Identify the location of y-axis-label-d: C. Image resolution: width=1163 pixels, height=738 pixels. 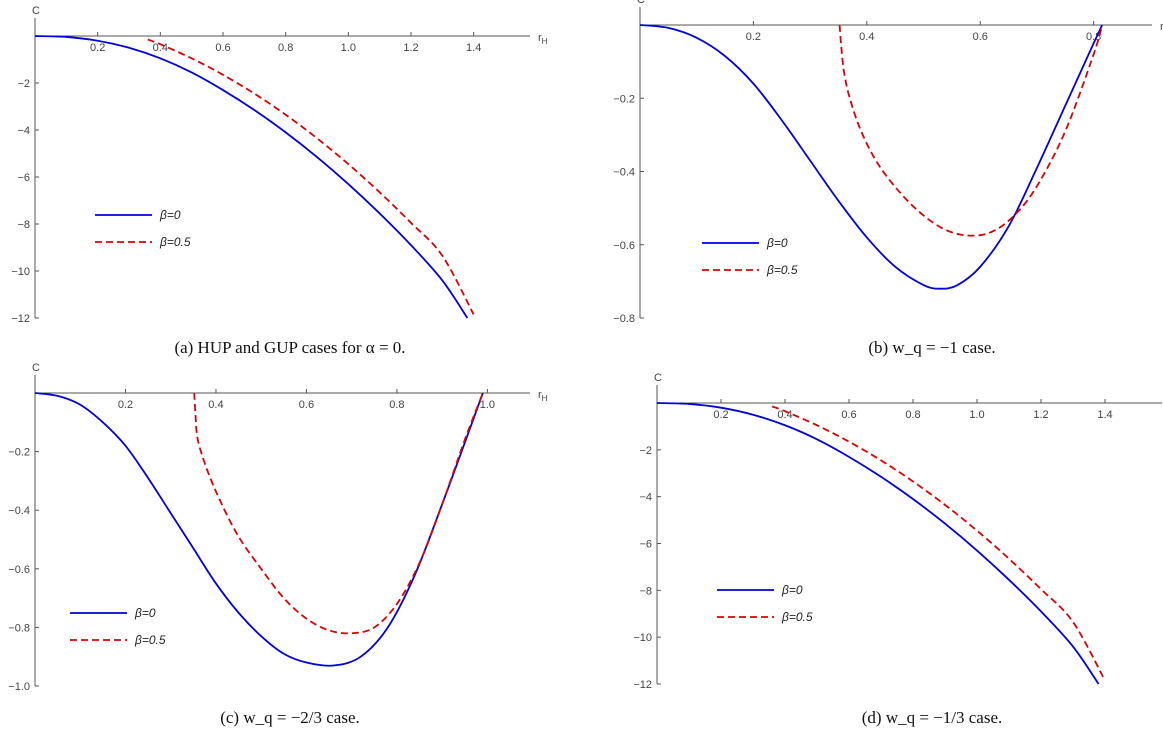
(658, 378).